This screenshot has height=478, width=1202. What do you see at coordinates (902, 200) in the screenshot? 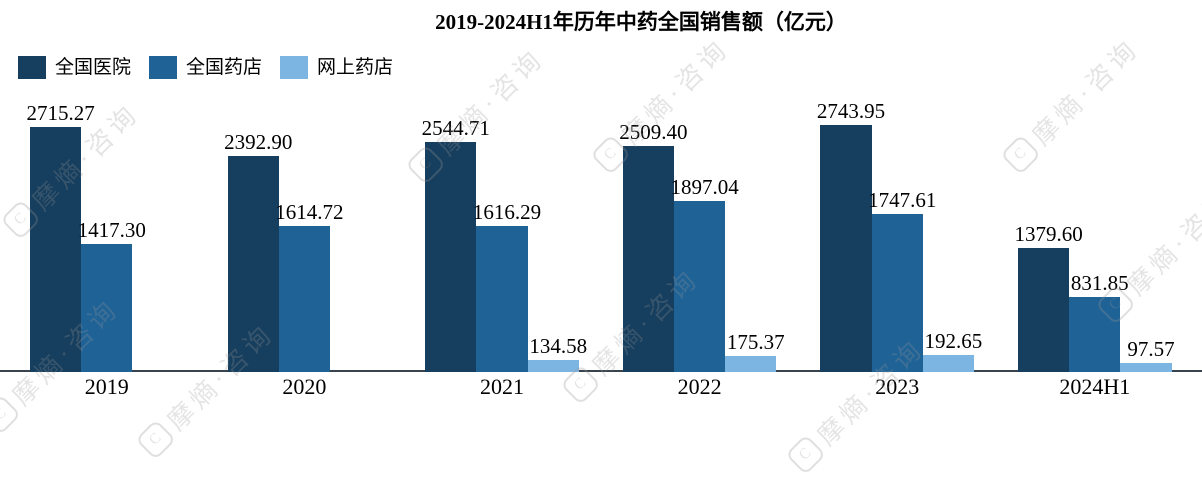
I see `value-label: 1747.61` at bounding box center [902, 200].